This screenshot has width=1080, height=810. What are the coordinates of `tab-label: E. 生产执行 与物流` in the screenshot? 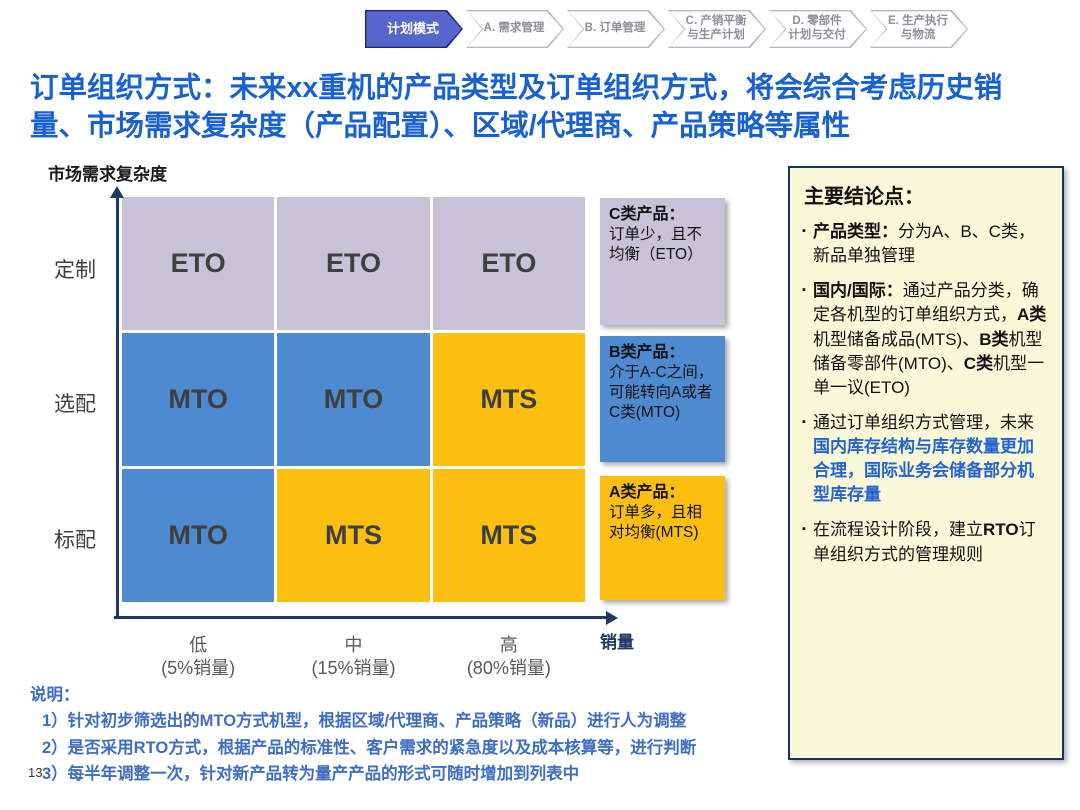 It's located at (919, 29).